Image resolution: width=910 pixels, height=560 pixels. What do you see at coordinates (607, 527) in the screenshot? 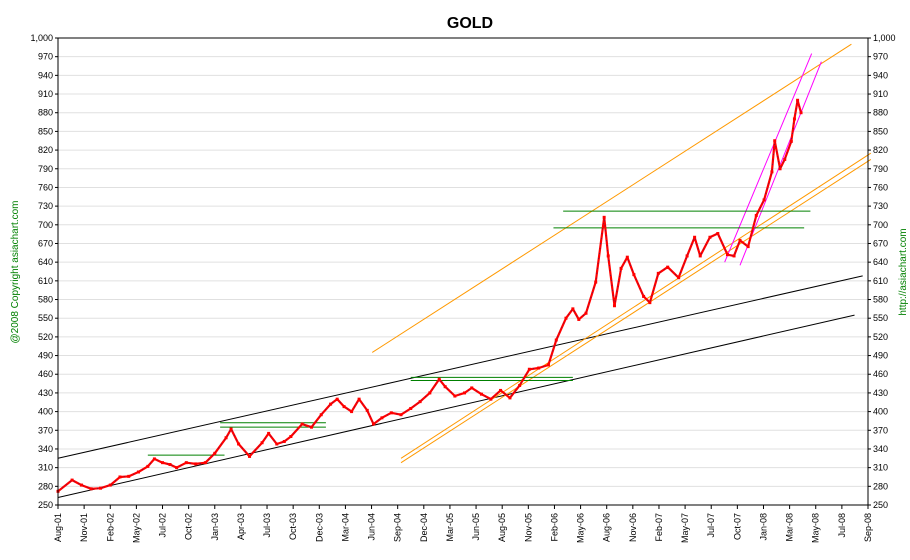
I see `xtick-label: Aug-06` at bounding box center [607, 527].